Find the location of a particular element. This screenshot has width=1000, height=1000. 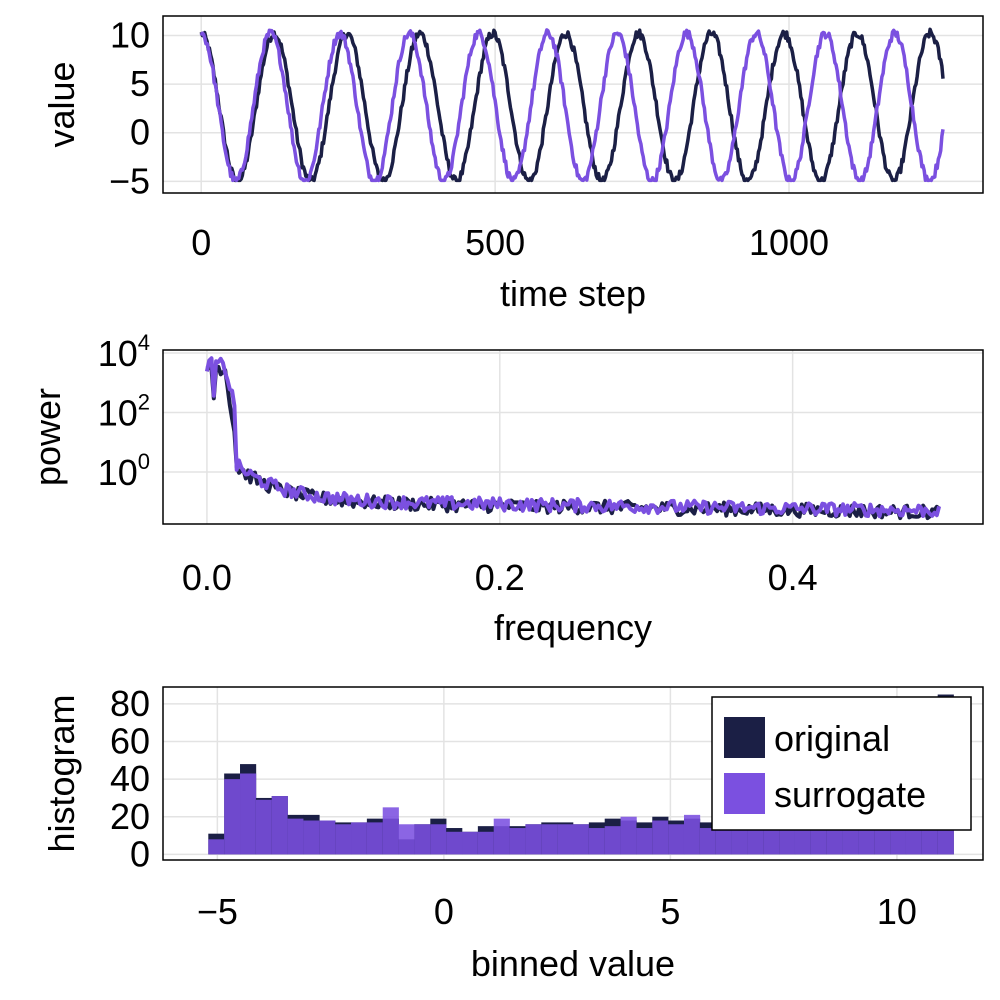

timeseries-ytick-label: −5 is located at coordinates (129, 180).